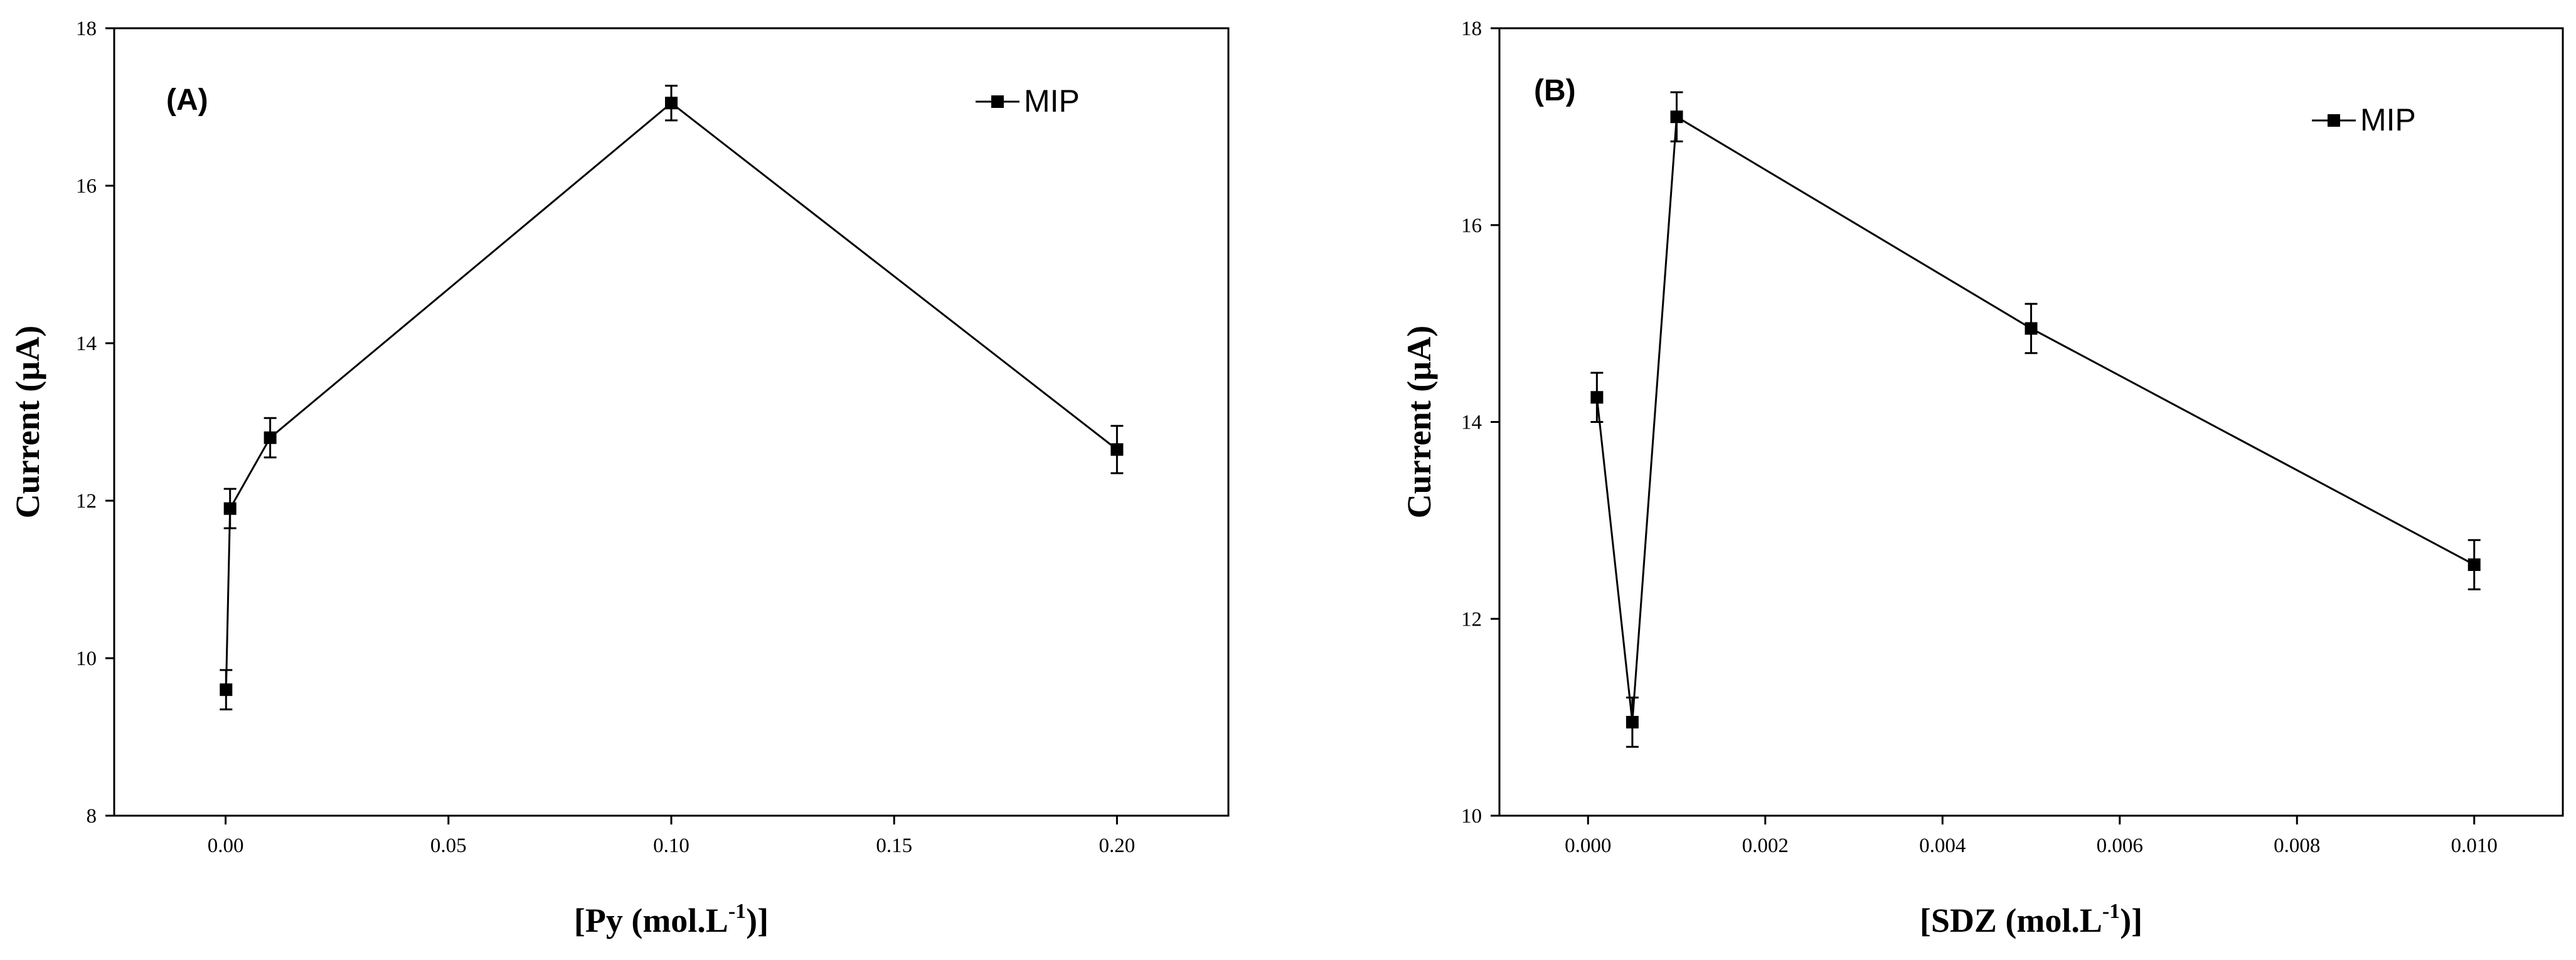  I want to click on x-tick-label: 0.05, so click(448, 846).